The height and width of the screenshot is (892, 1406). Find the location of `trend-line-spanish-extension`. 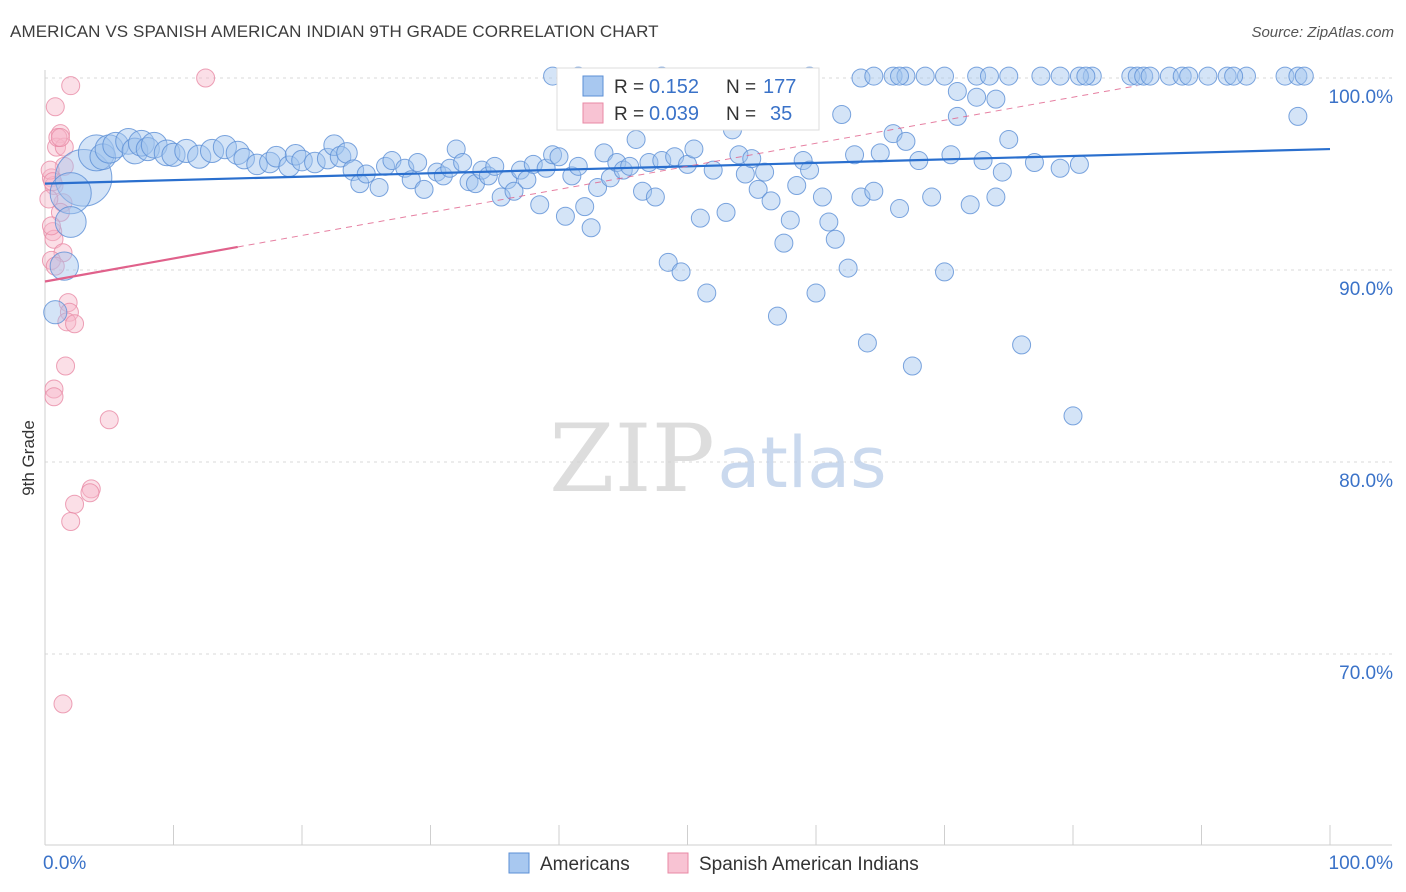

trend-line-spanish-extension is located at coordinates (687, 166).